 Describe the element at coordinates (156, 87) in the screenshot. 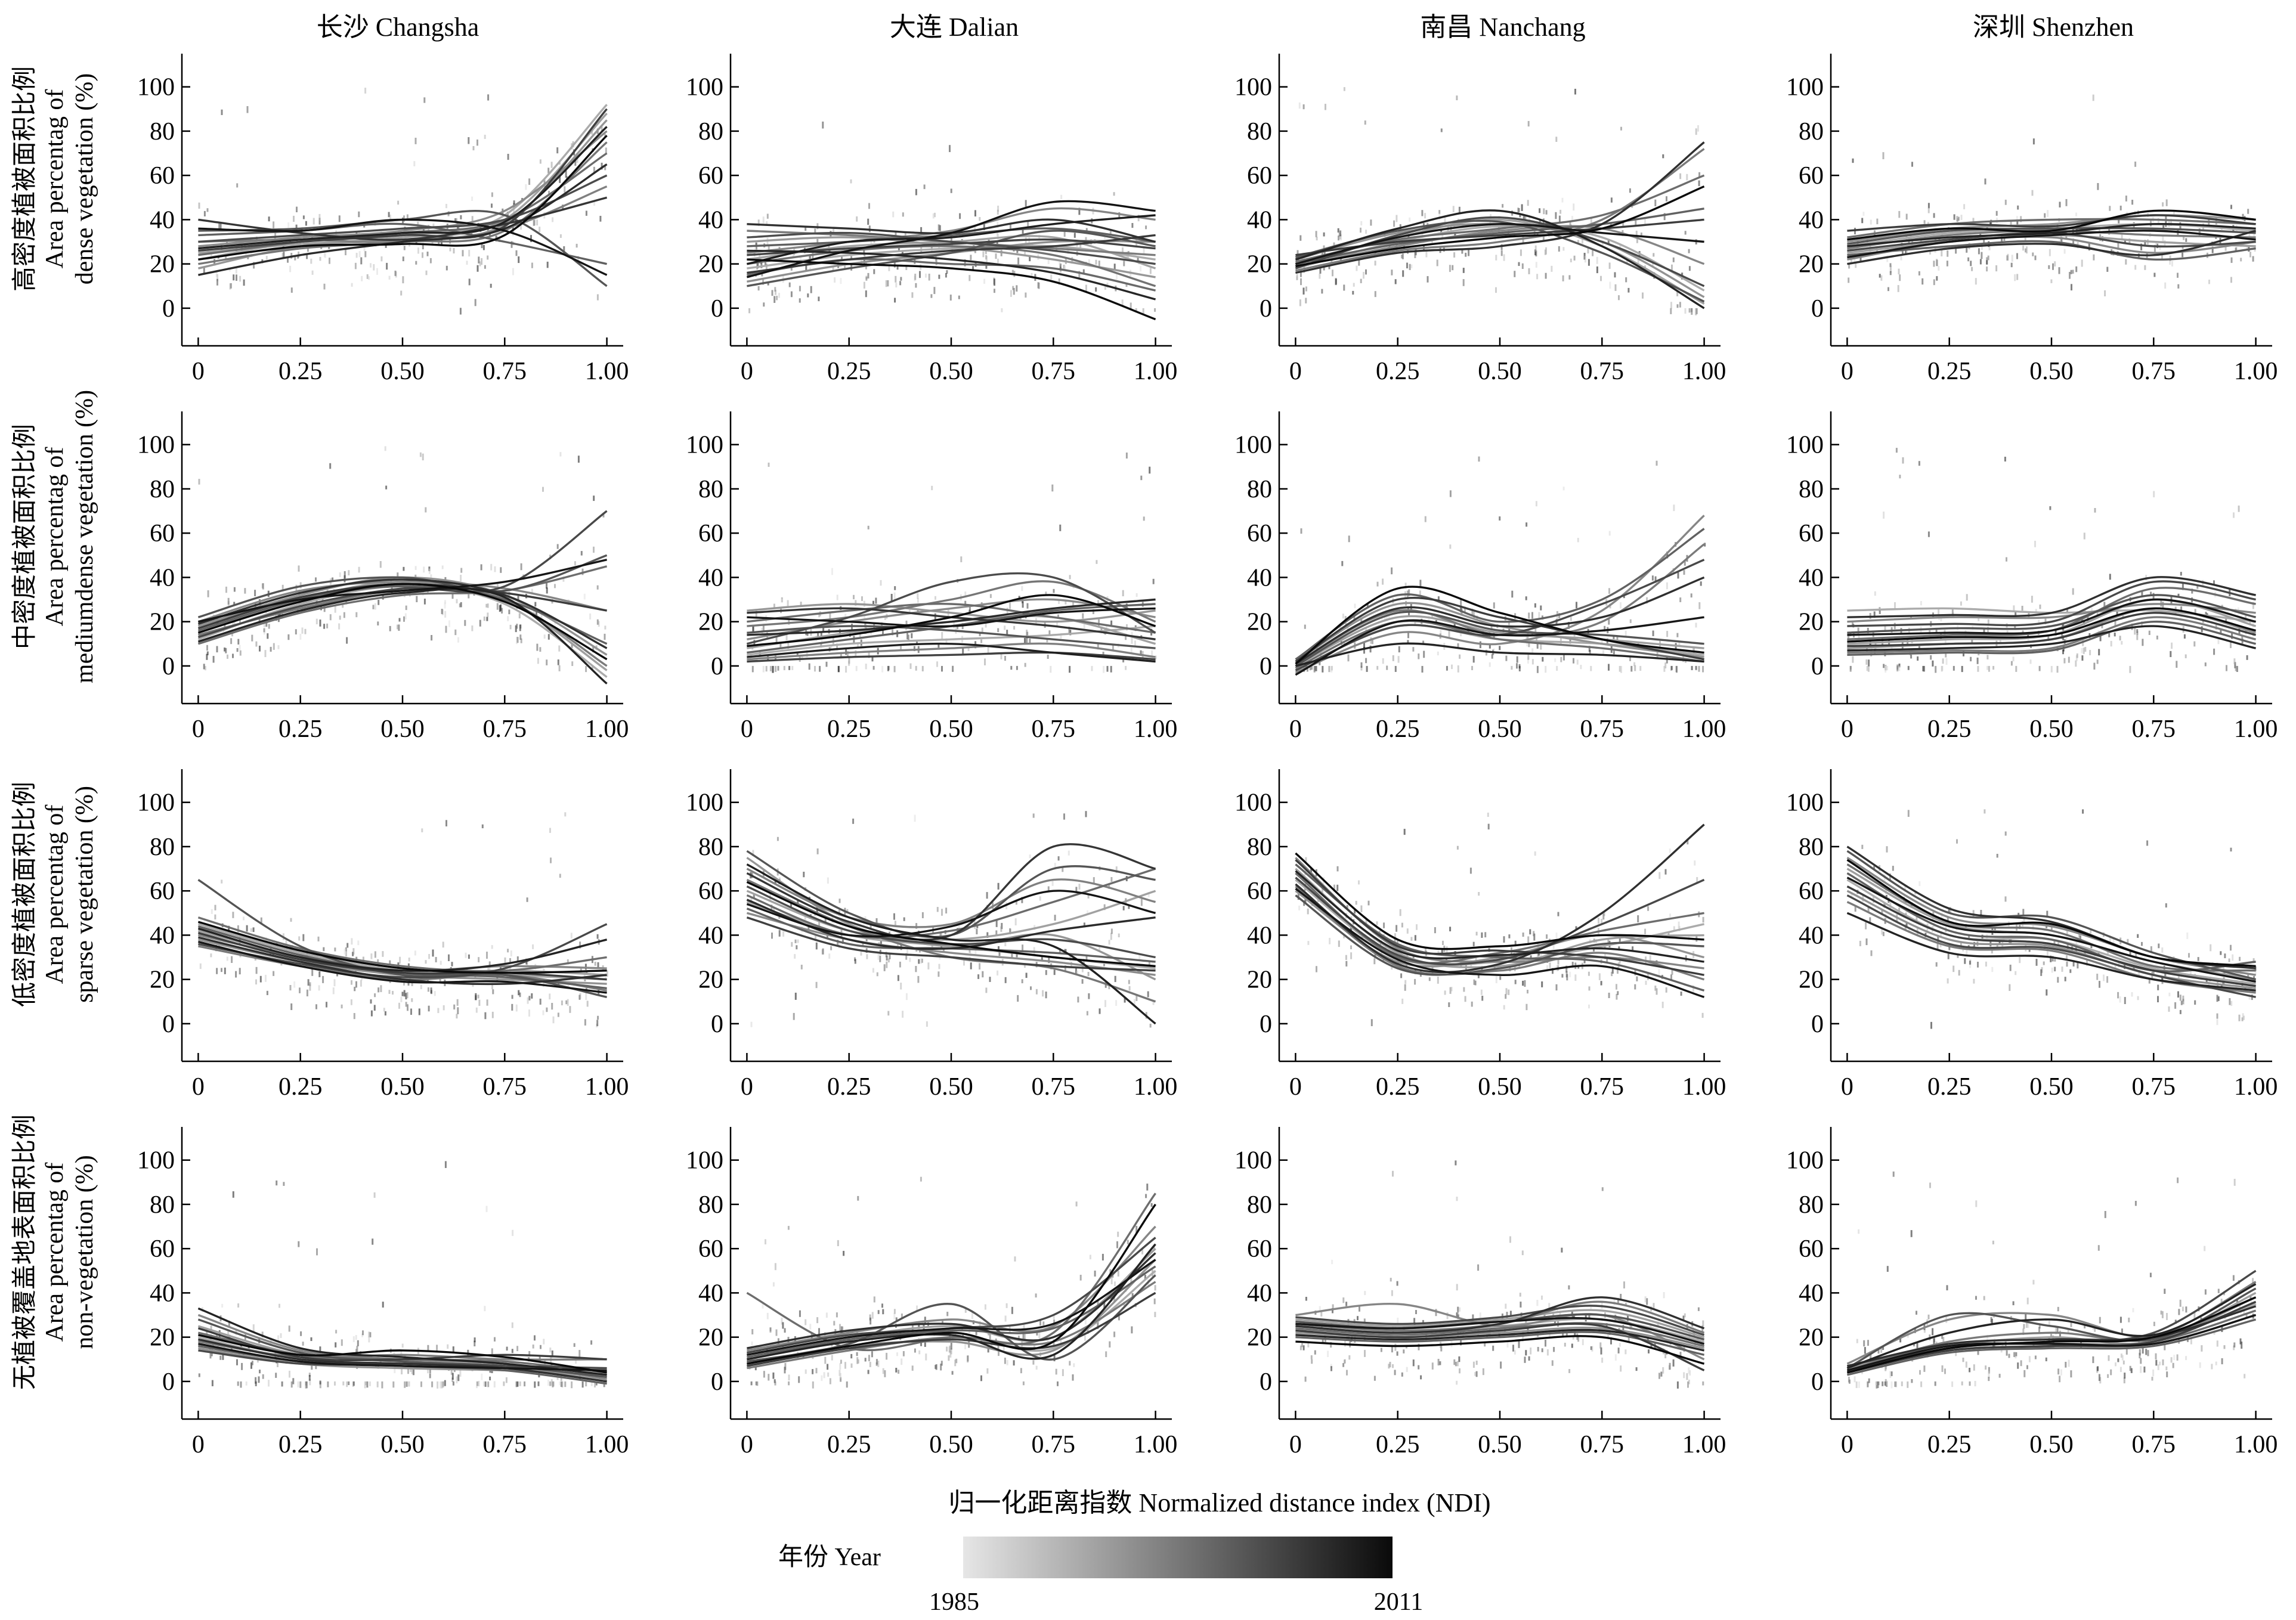

I see `y-tick-label: 100` at that location.